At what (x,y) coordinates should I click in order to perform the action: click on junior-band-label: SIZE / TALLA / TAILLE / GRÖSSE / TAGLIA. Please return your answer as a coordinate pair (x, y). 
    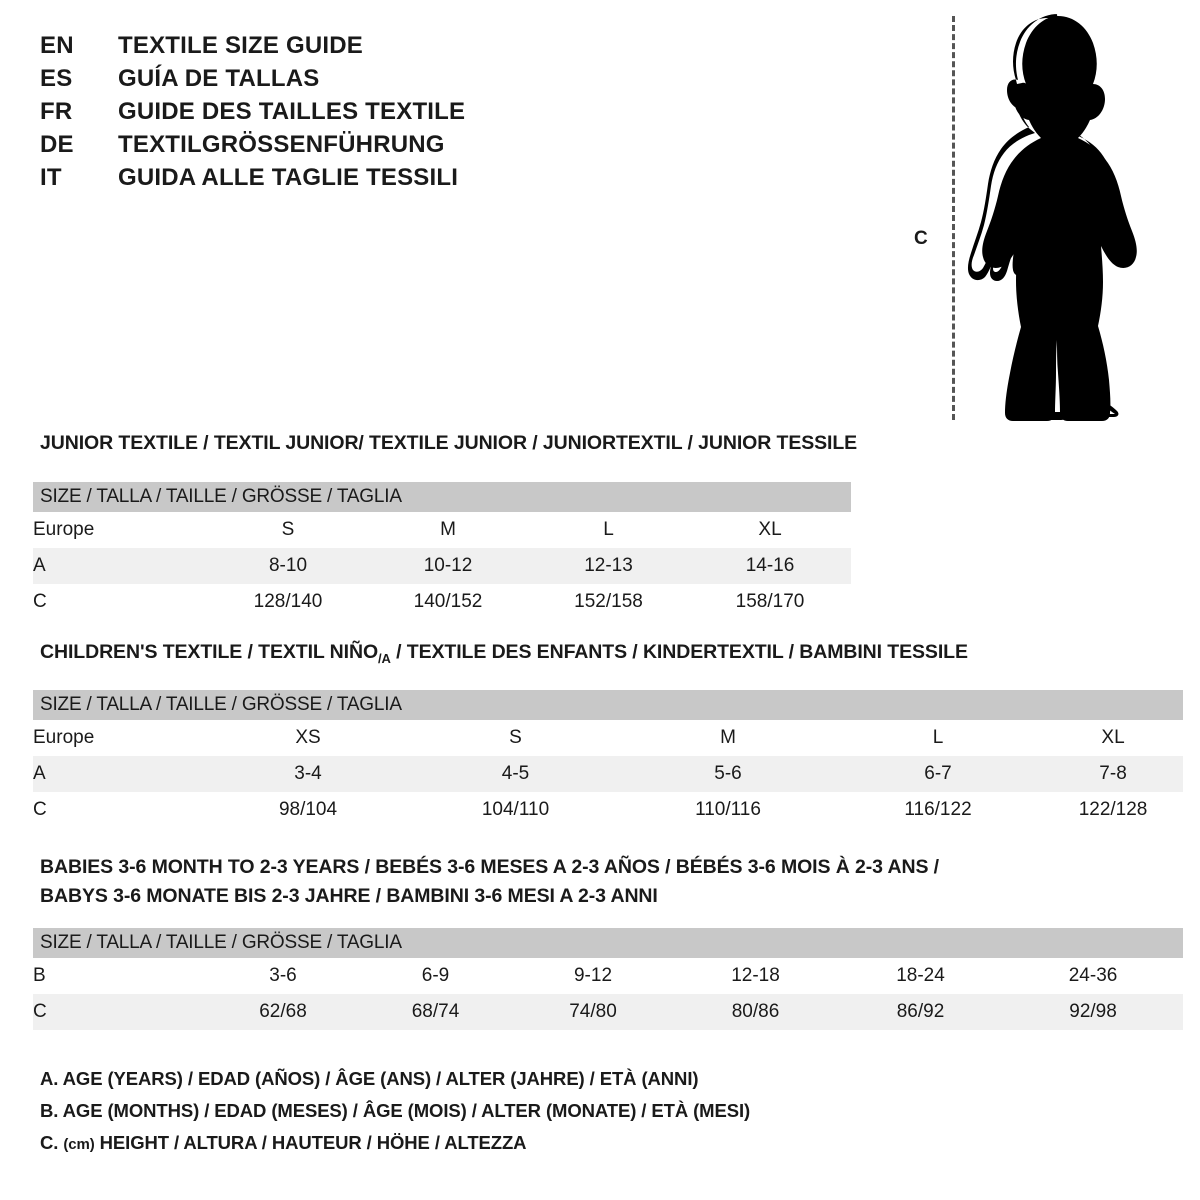
    Looking at the image, I should click on (442, 497).